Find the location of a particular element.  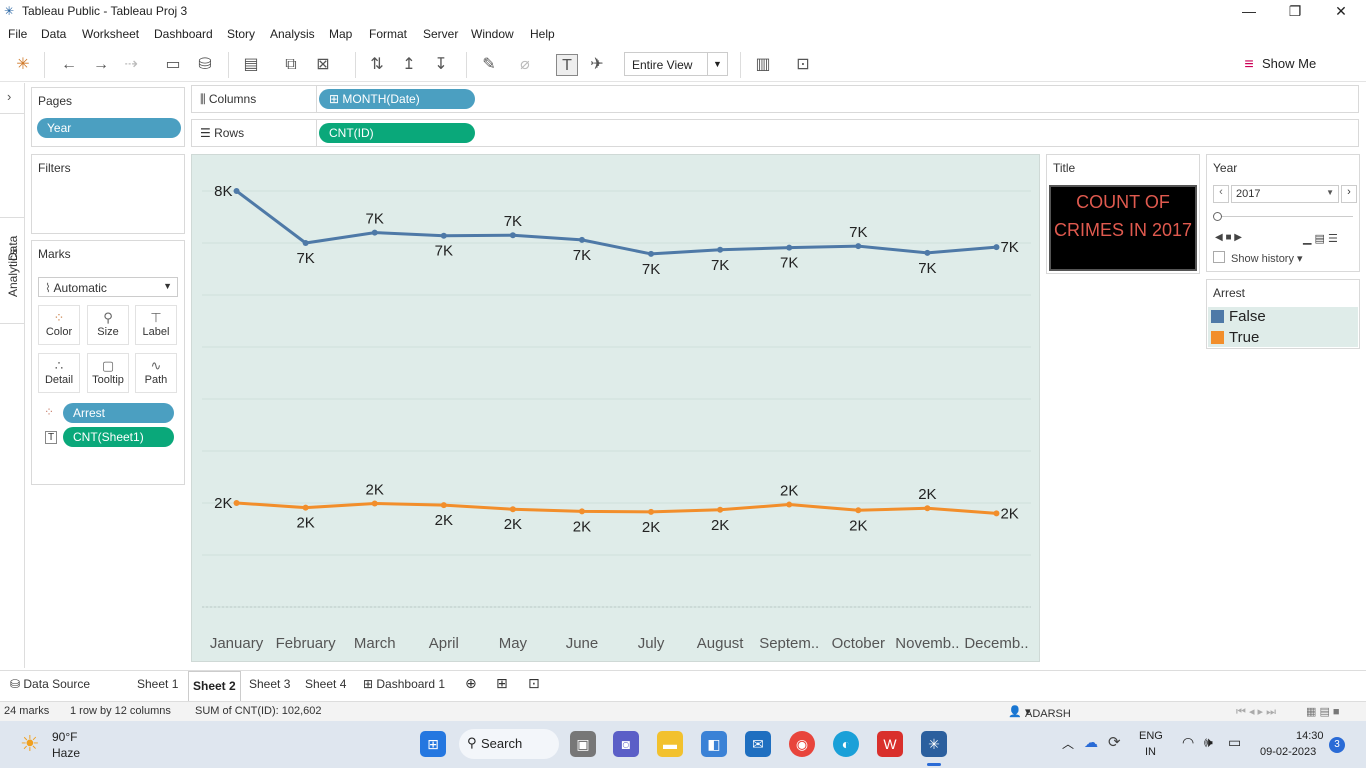

temperature: 90°F is located at coordinates (65, 737).